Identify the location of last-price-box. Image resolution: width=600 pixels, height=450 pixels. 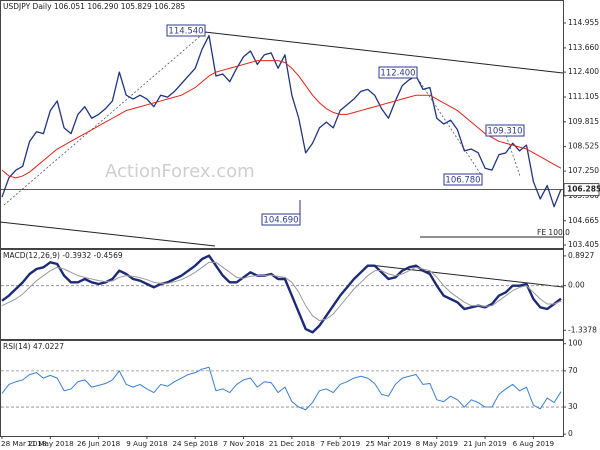
(581, 190).